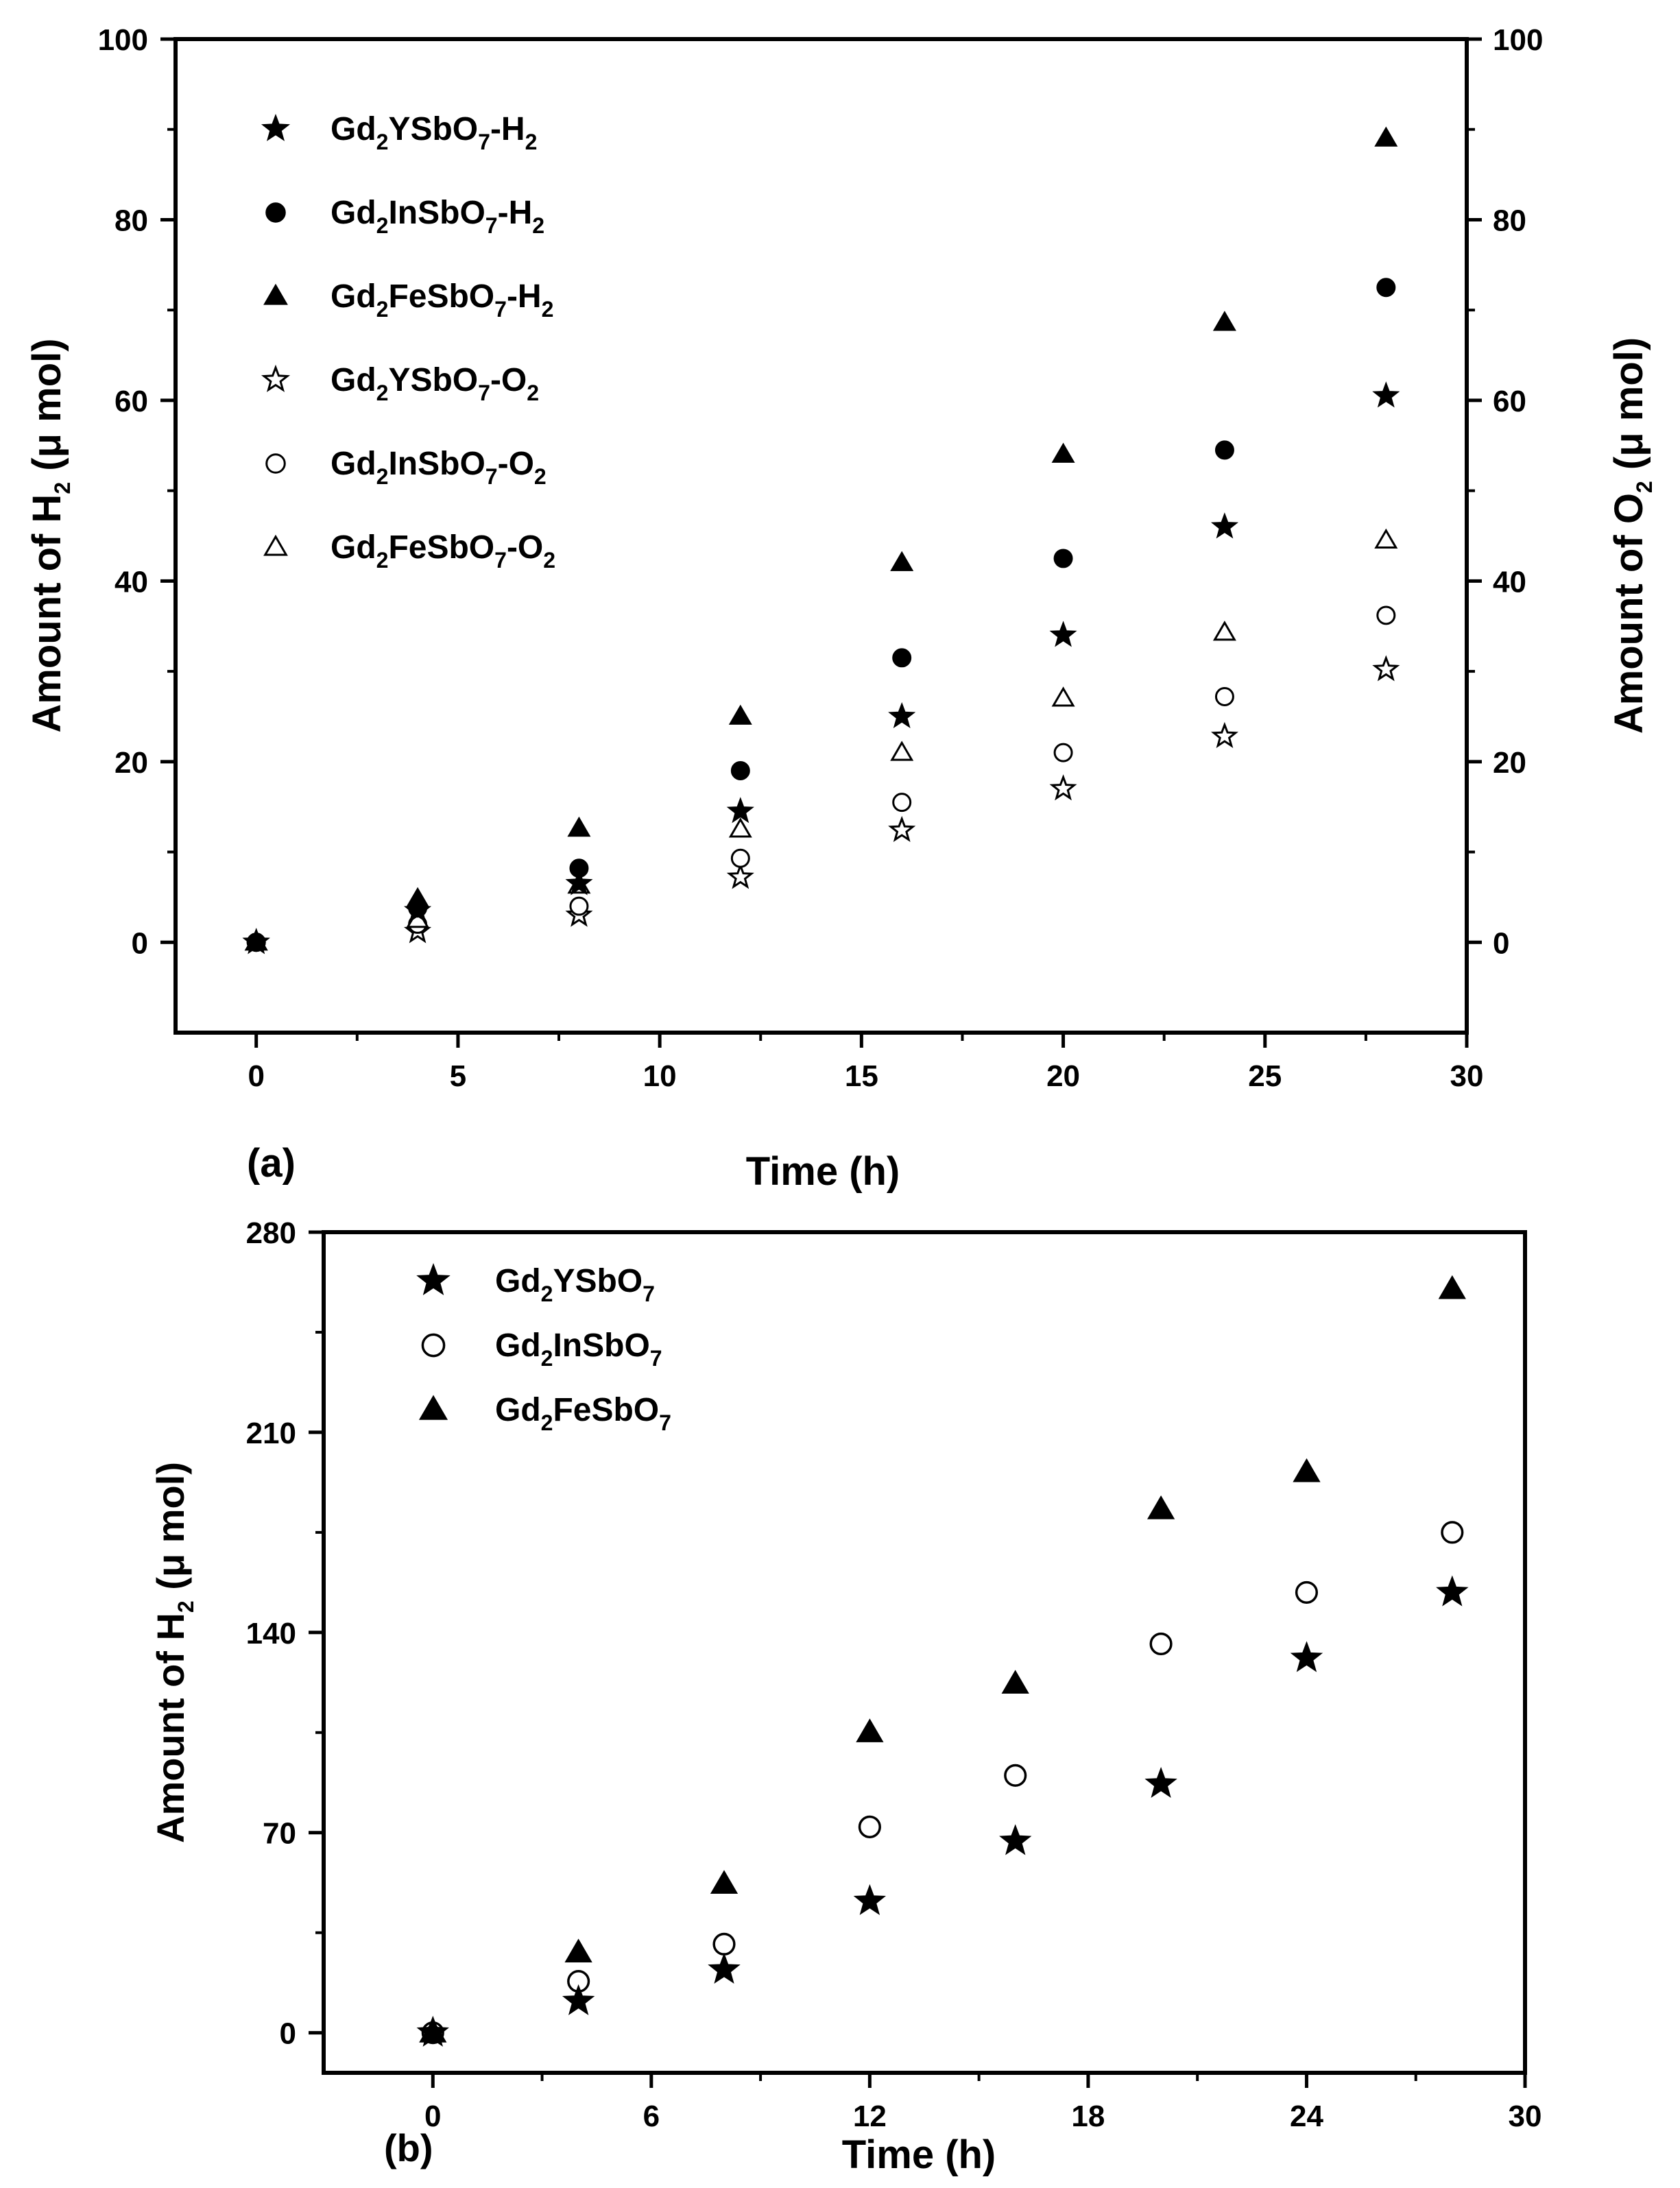  I want to click on x-tick-label: 18, so click(1088, 2116).